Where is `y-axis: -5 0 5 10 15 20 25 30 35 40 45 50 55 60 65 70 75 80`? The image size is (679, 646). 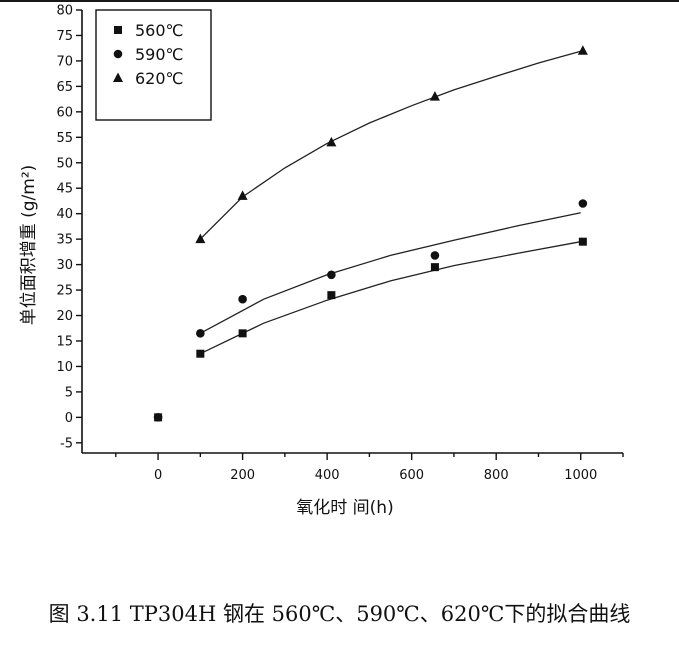
y-axis: -5 0 5 10 15 20 25 30 35 40 45 50 55 60 65 70 75 80 is located at coordinates (69, 227).